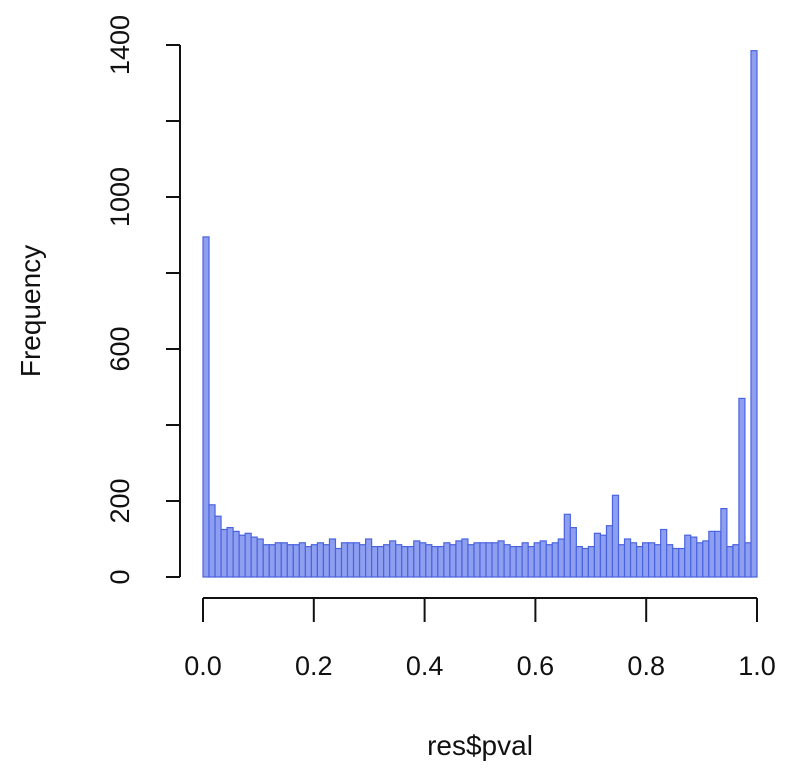 This screenshot has width=785, height=770. What do you see at coordinates (480, 745) in the screenshot?
I see `x-axis-title: res$pval` at bounding box center [480, 745].